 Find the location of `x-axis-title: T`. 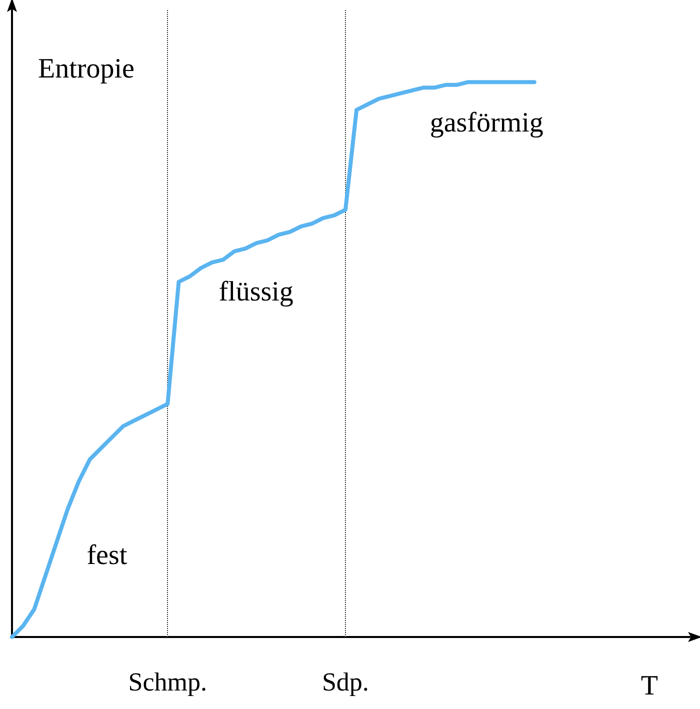

x-axis-title: T is located at coordinates (649, 686).